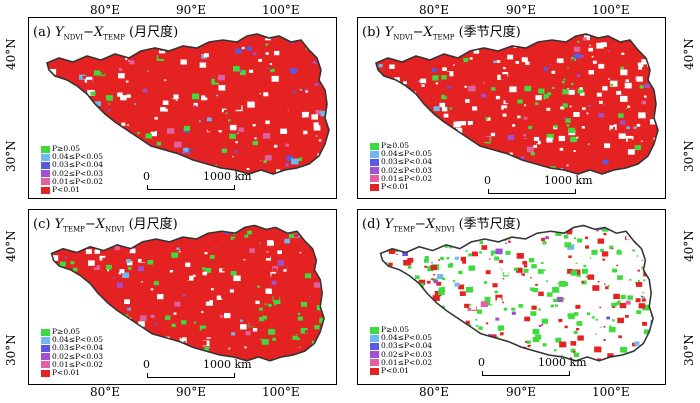  Describe the element at coordinates (389, 32) in the screenshot. I see `y-var-b: Y` at that location.